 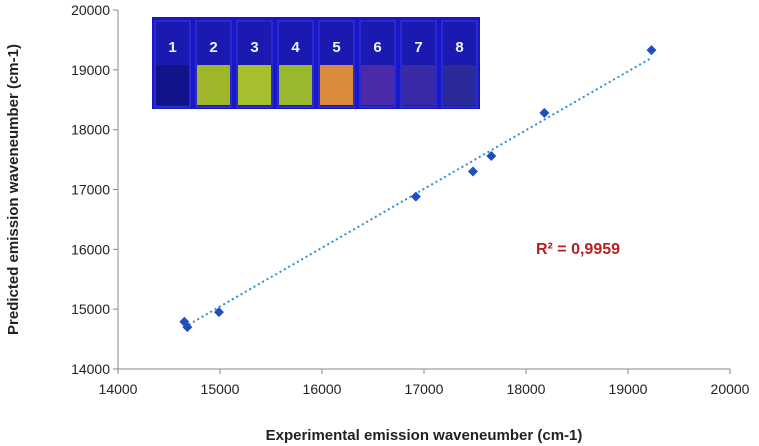 I want to click on y-tick-label: 18000, so click(x=90, y=130).